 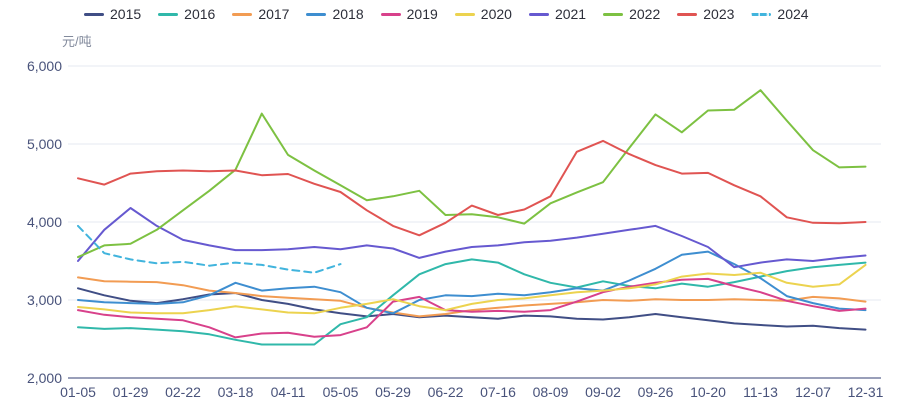 I want to click on x-axis-tick-label: 07-16, so click(x=498, y=392).